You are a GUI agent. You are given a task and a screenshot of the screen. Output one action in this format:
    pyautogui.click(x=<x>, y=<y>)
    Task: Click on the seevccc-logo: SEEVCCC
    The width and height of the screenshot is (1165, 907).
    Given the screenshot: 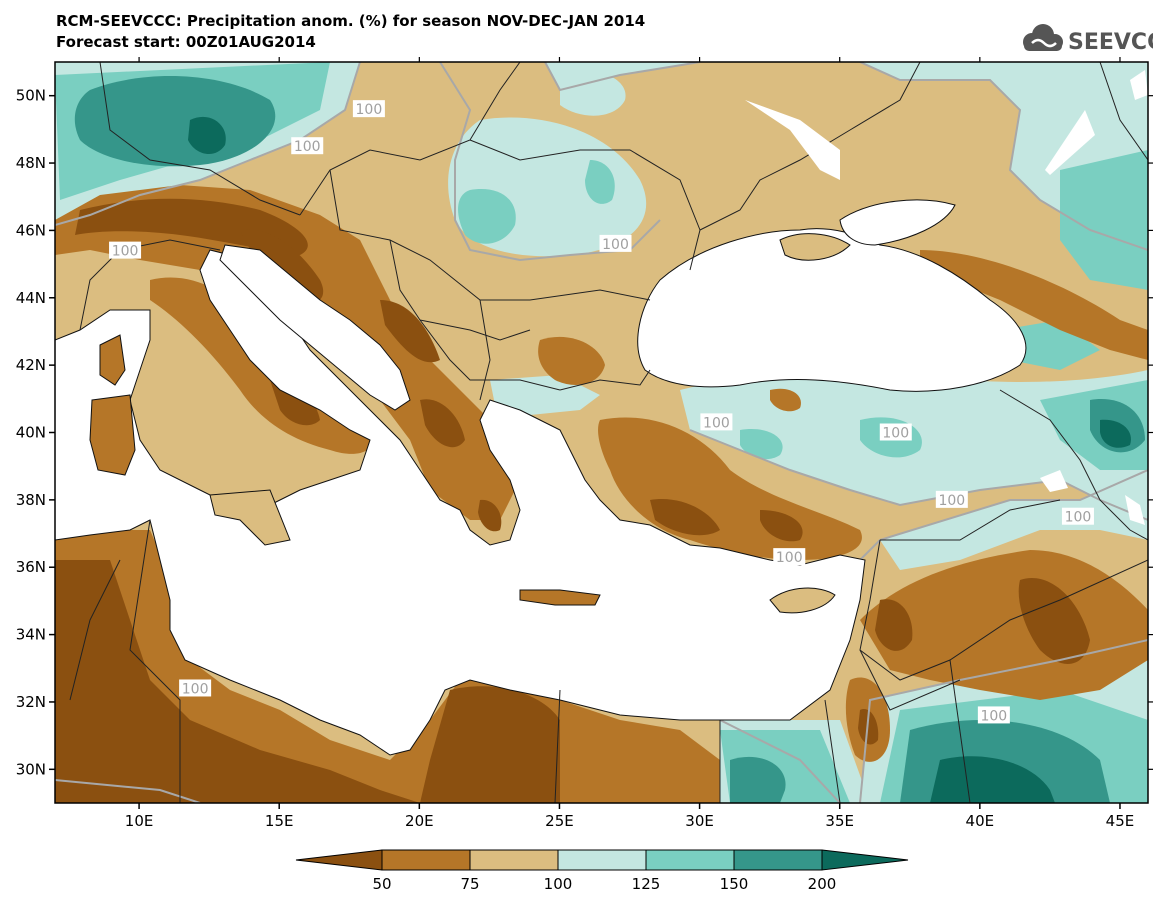 What is the action you would take?
    pyautogui.click(x=1088, y=39)
    